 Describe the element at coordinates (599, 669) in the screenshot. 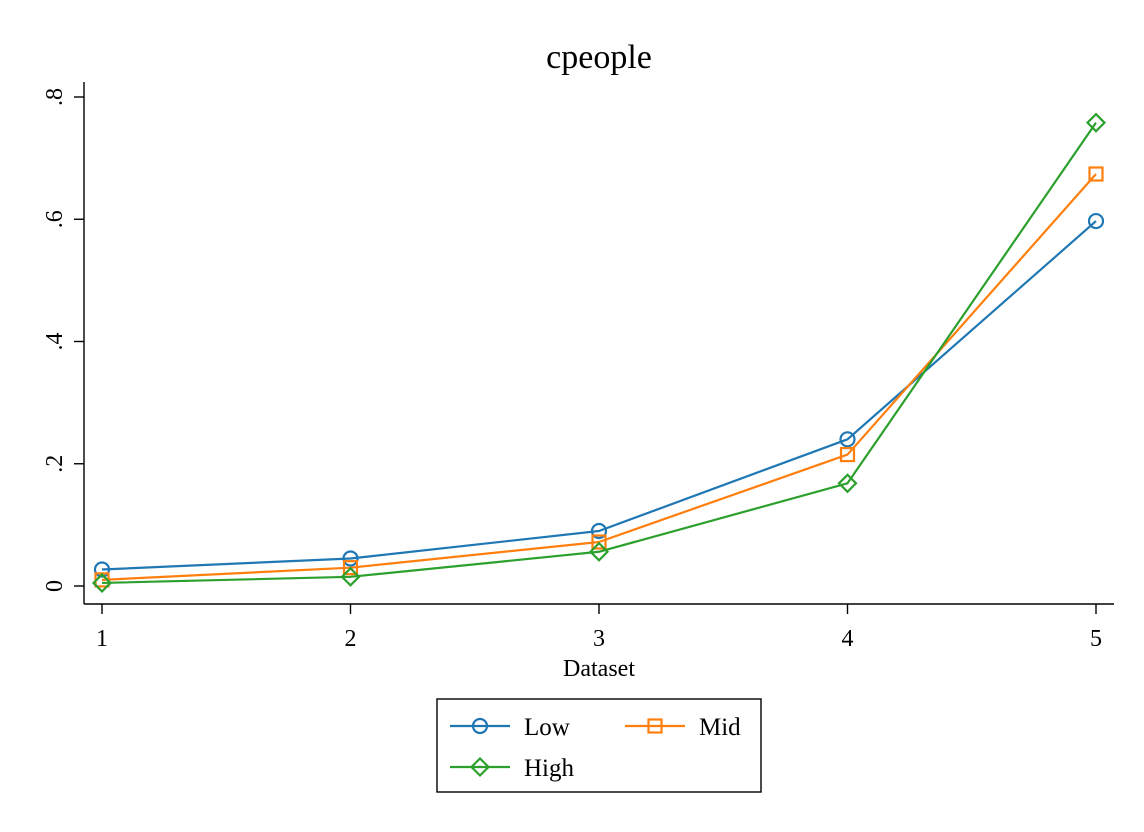

I see `x-axis-title: Dataset` at that location.